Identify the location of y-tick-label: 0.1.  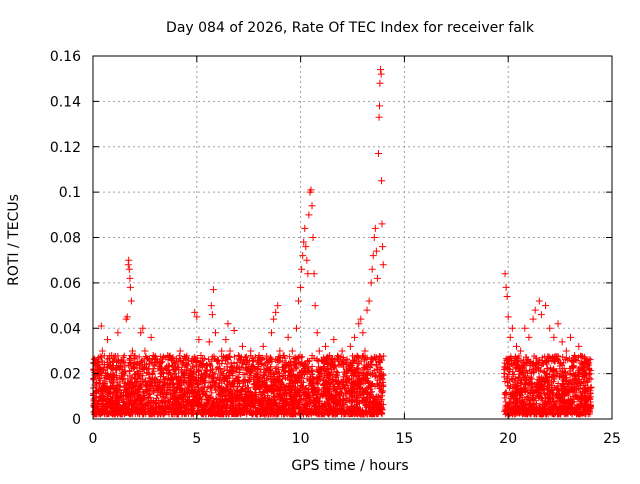
(70, 193).